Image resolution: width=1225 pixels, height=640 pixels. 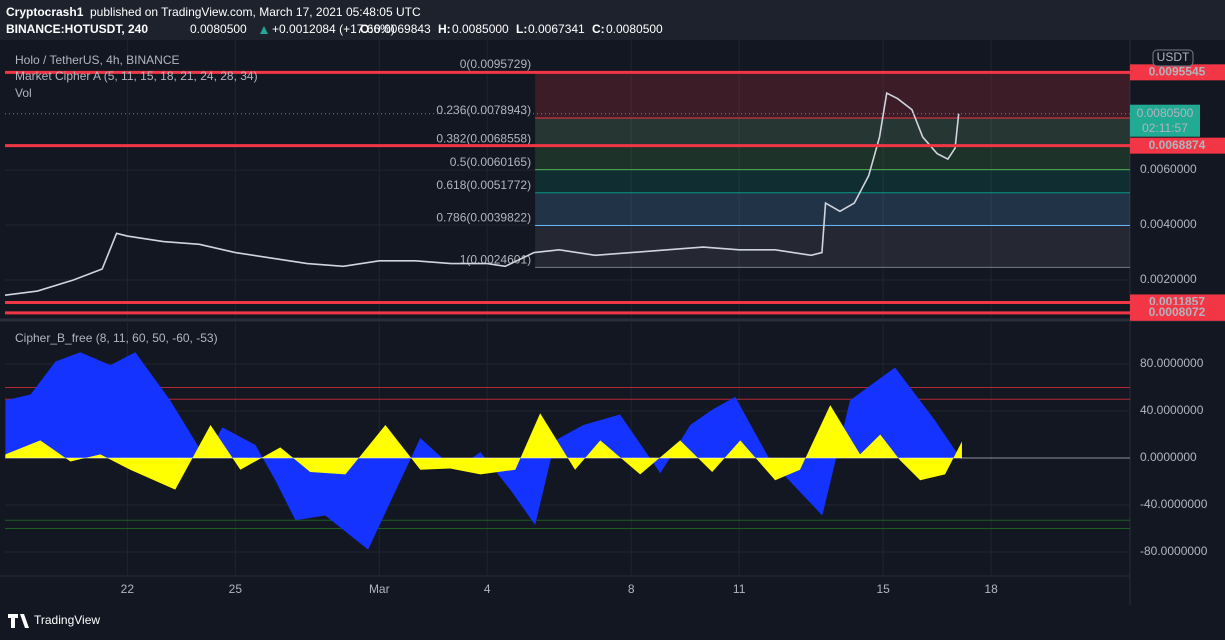 I want to click on price-label: 0.0068874, so click(x=1177, y=145).